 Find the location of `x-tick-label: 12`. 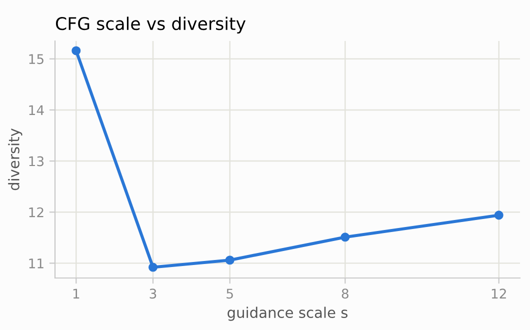

x-tick-label: 12 is located at coordinates (499, 293).